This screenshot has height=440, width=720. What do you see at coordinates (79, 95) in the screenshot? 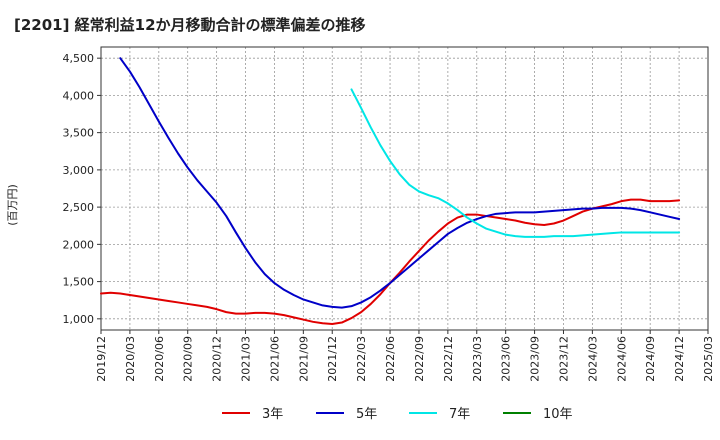
I see `y-tick-label: 4,000` at bounding box center [79, 95].